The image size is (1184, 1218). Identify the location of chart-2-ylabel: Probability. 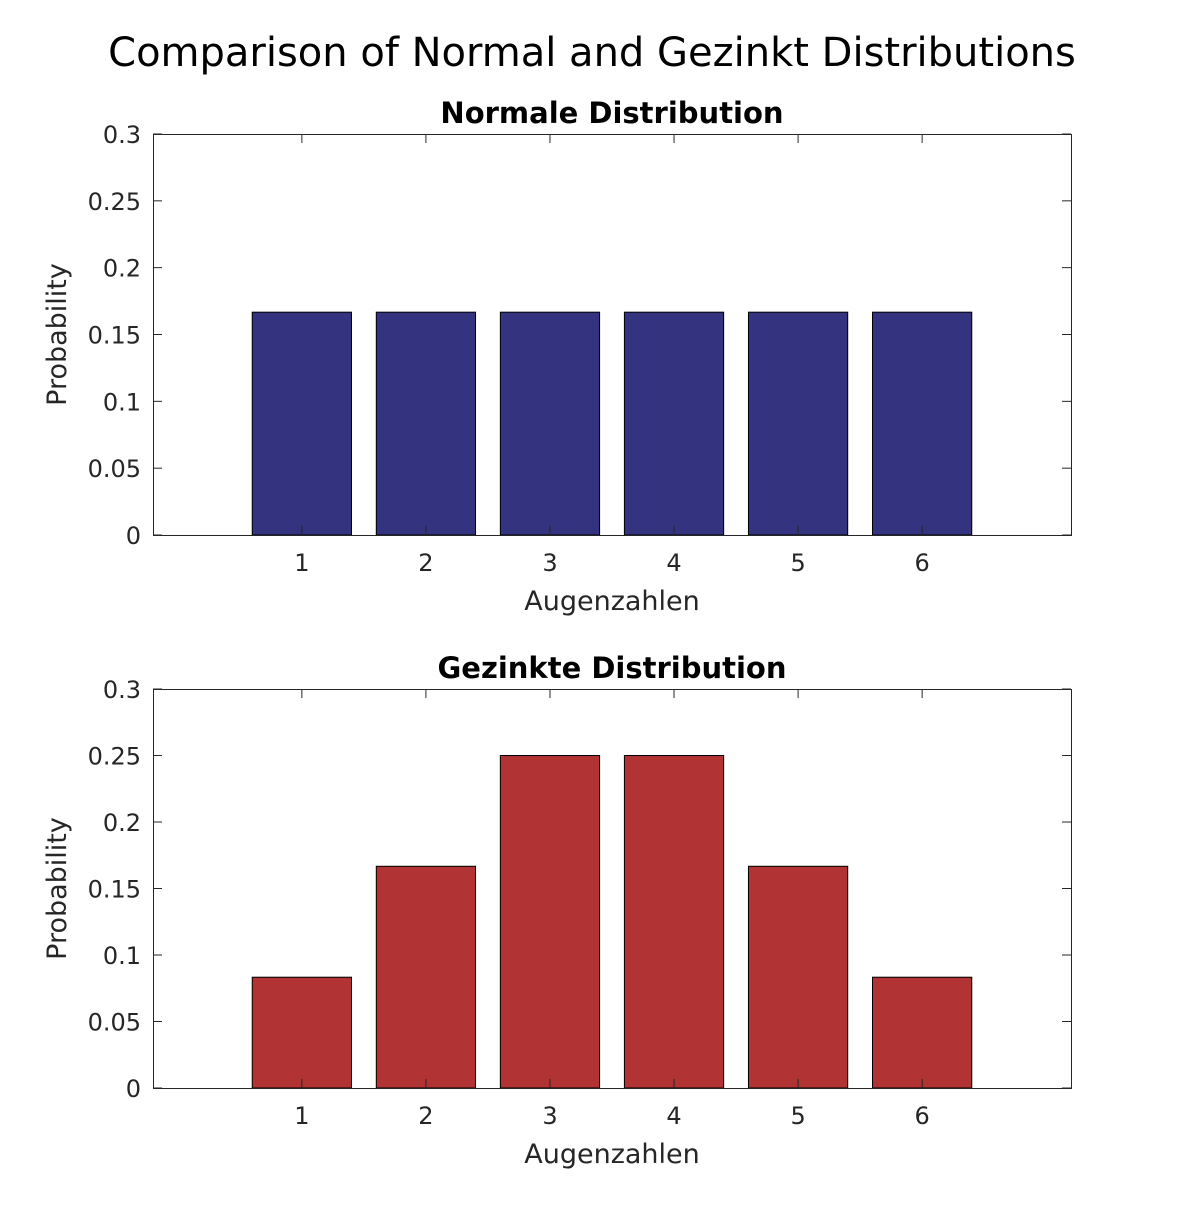
(57, 888).